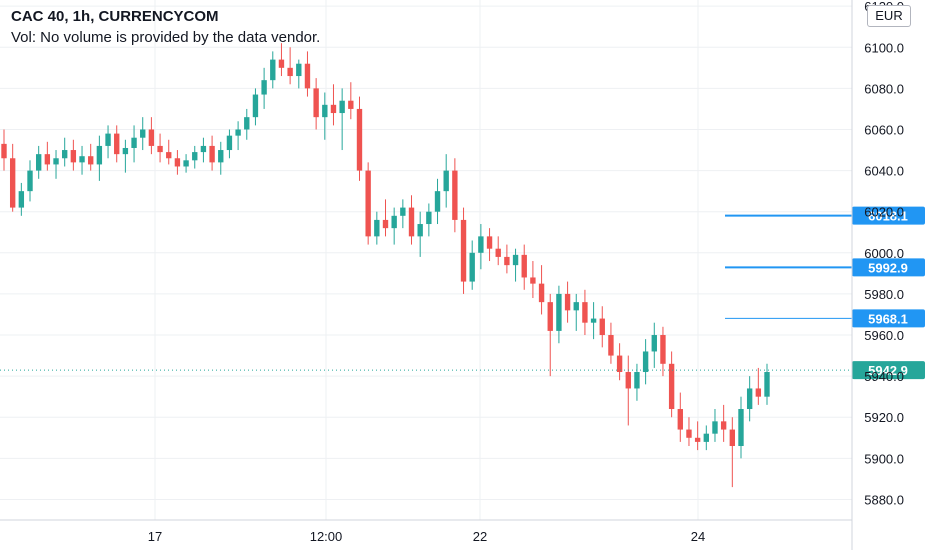 This screenshot has height=550, width=932. I want to click on y-tick-label: 6040.0, so click(884, 171).